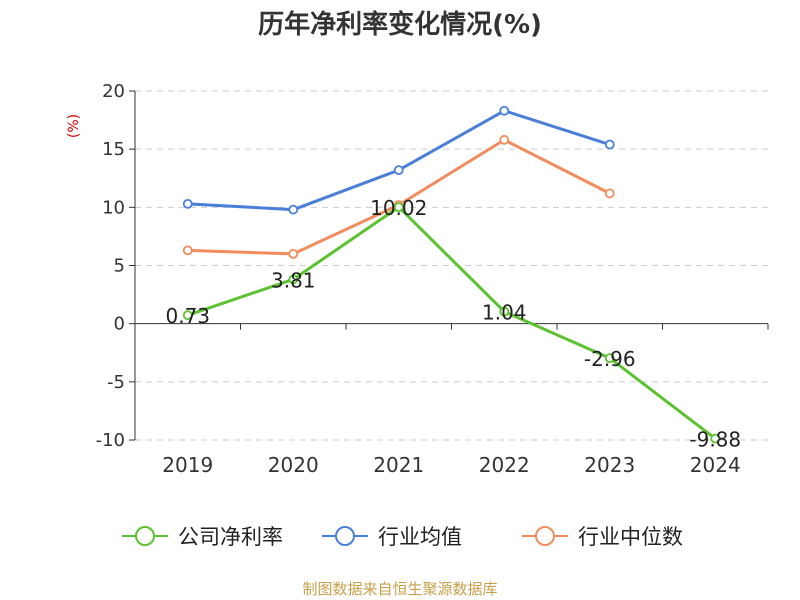 The width and height of the screenshot is (800, 600). I want to click on x-tick-label: 2022, so click(504, 465).